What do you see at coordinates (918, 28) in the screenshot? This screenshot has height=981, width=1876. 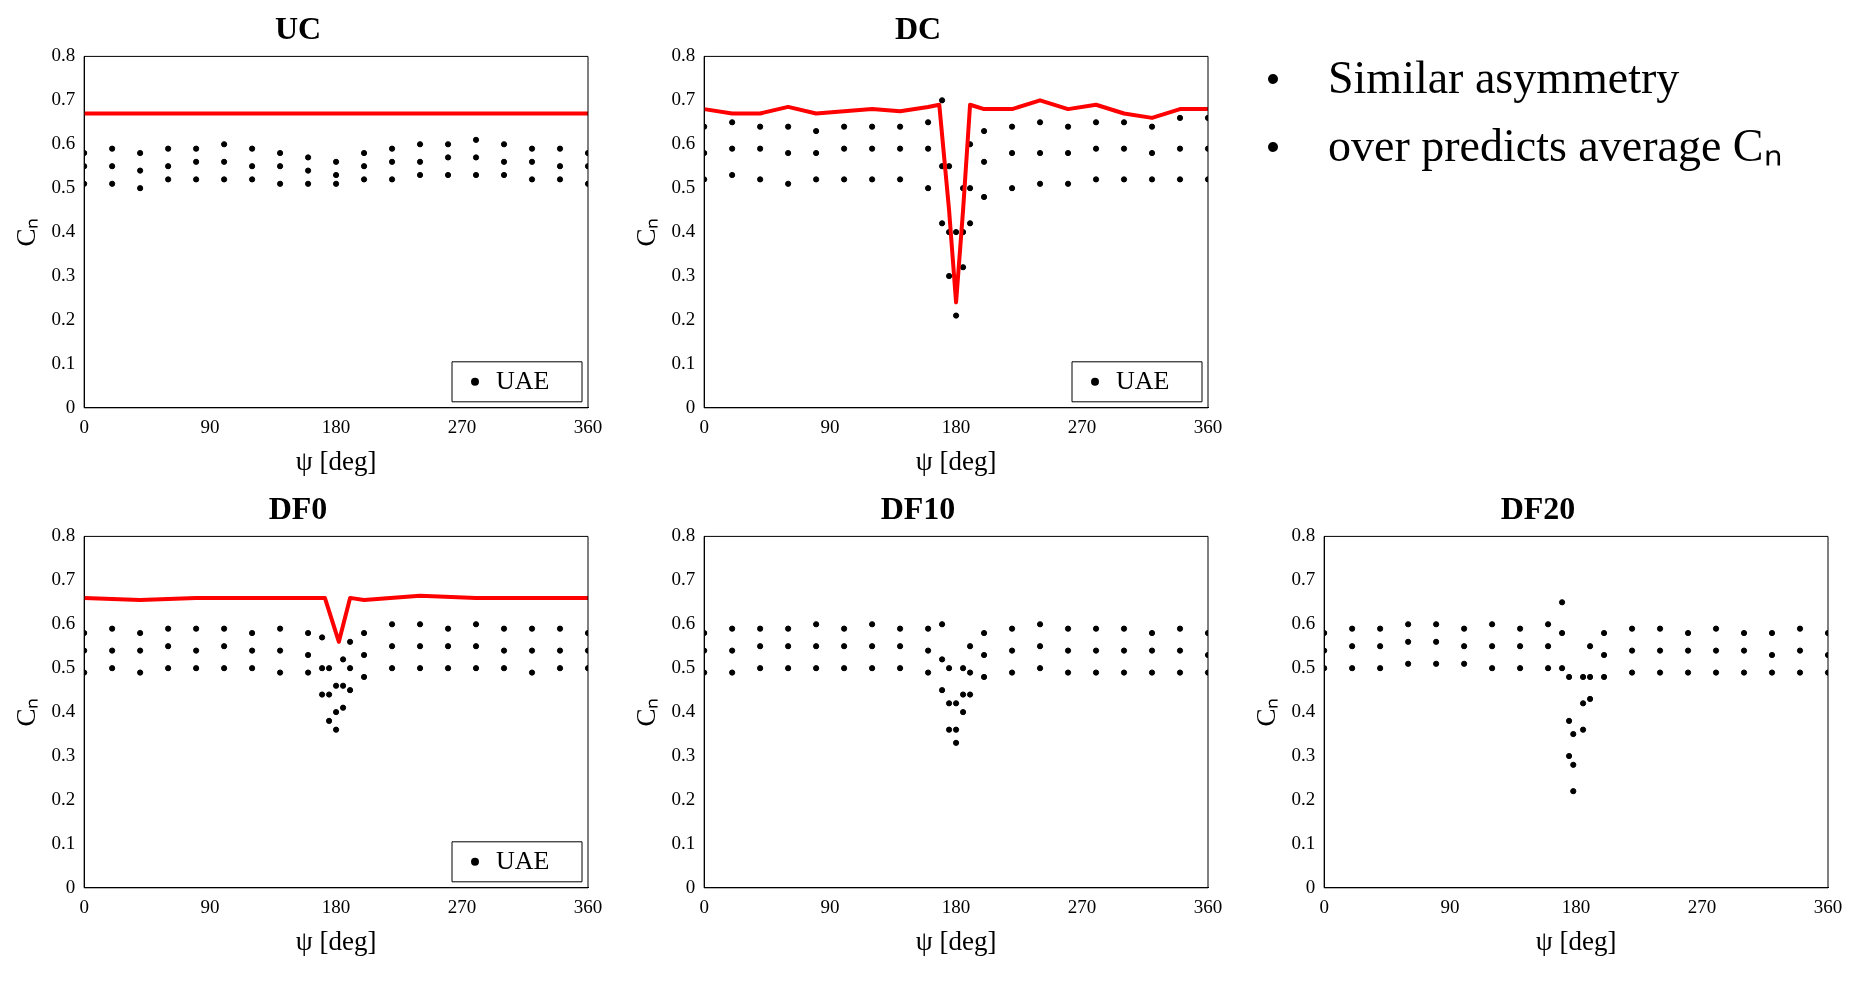 I see `chart-title: DC` at bounding box center [918, 28].